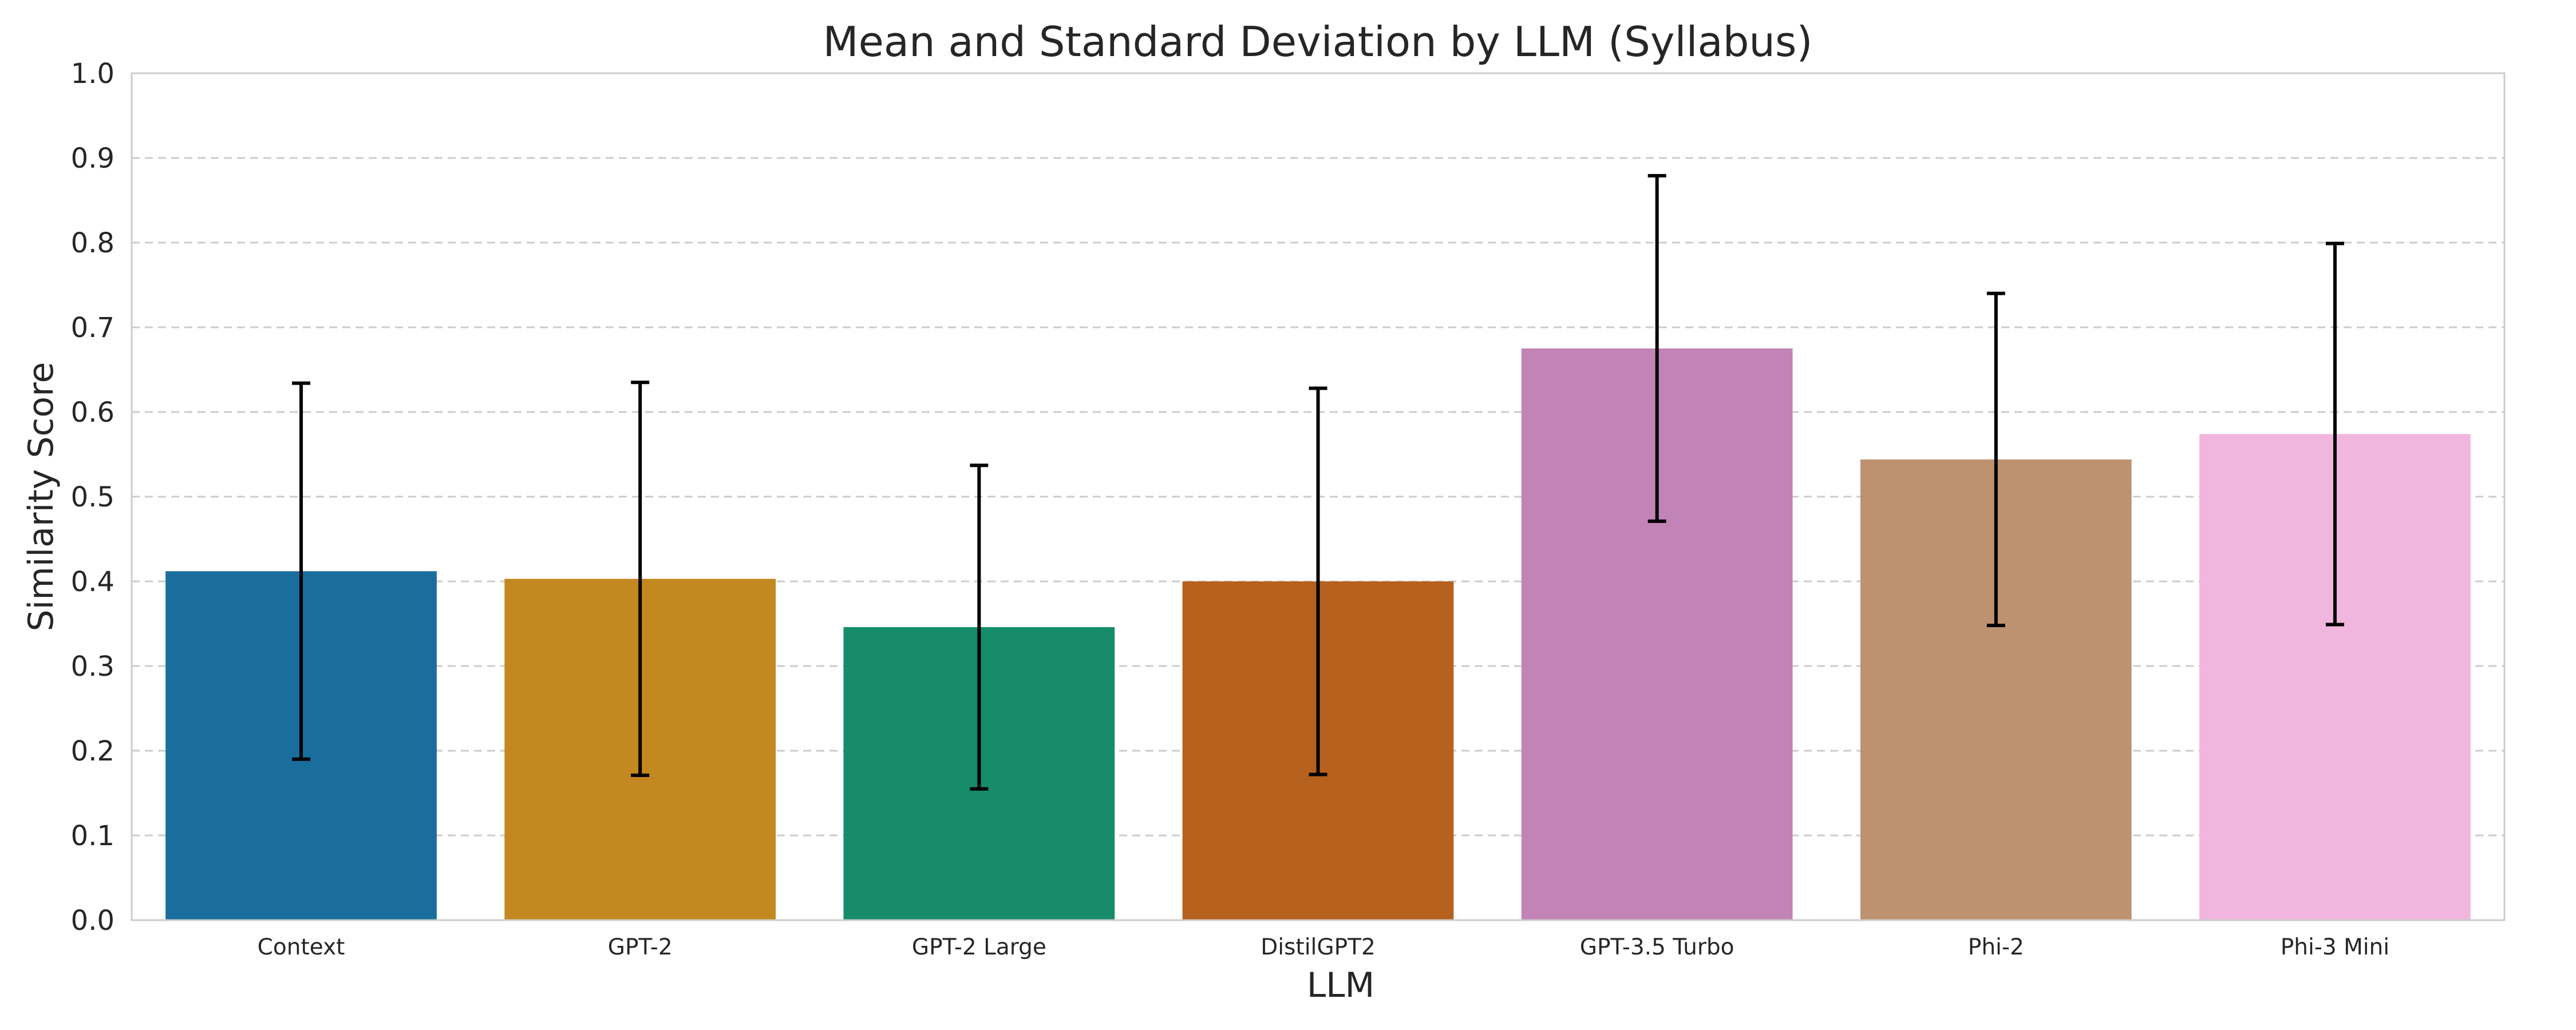  I want to click on y-tick-label: 0.2, so click(92, 751).